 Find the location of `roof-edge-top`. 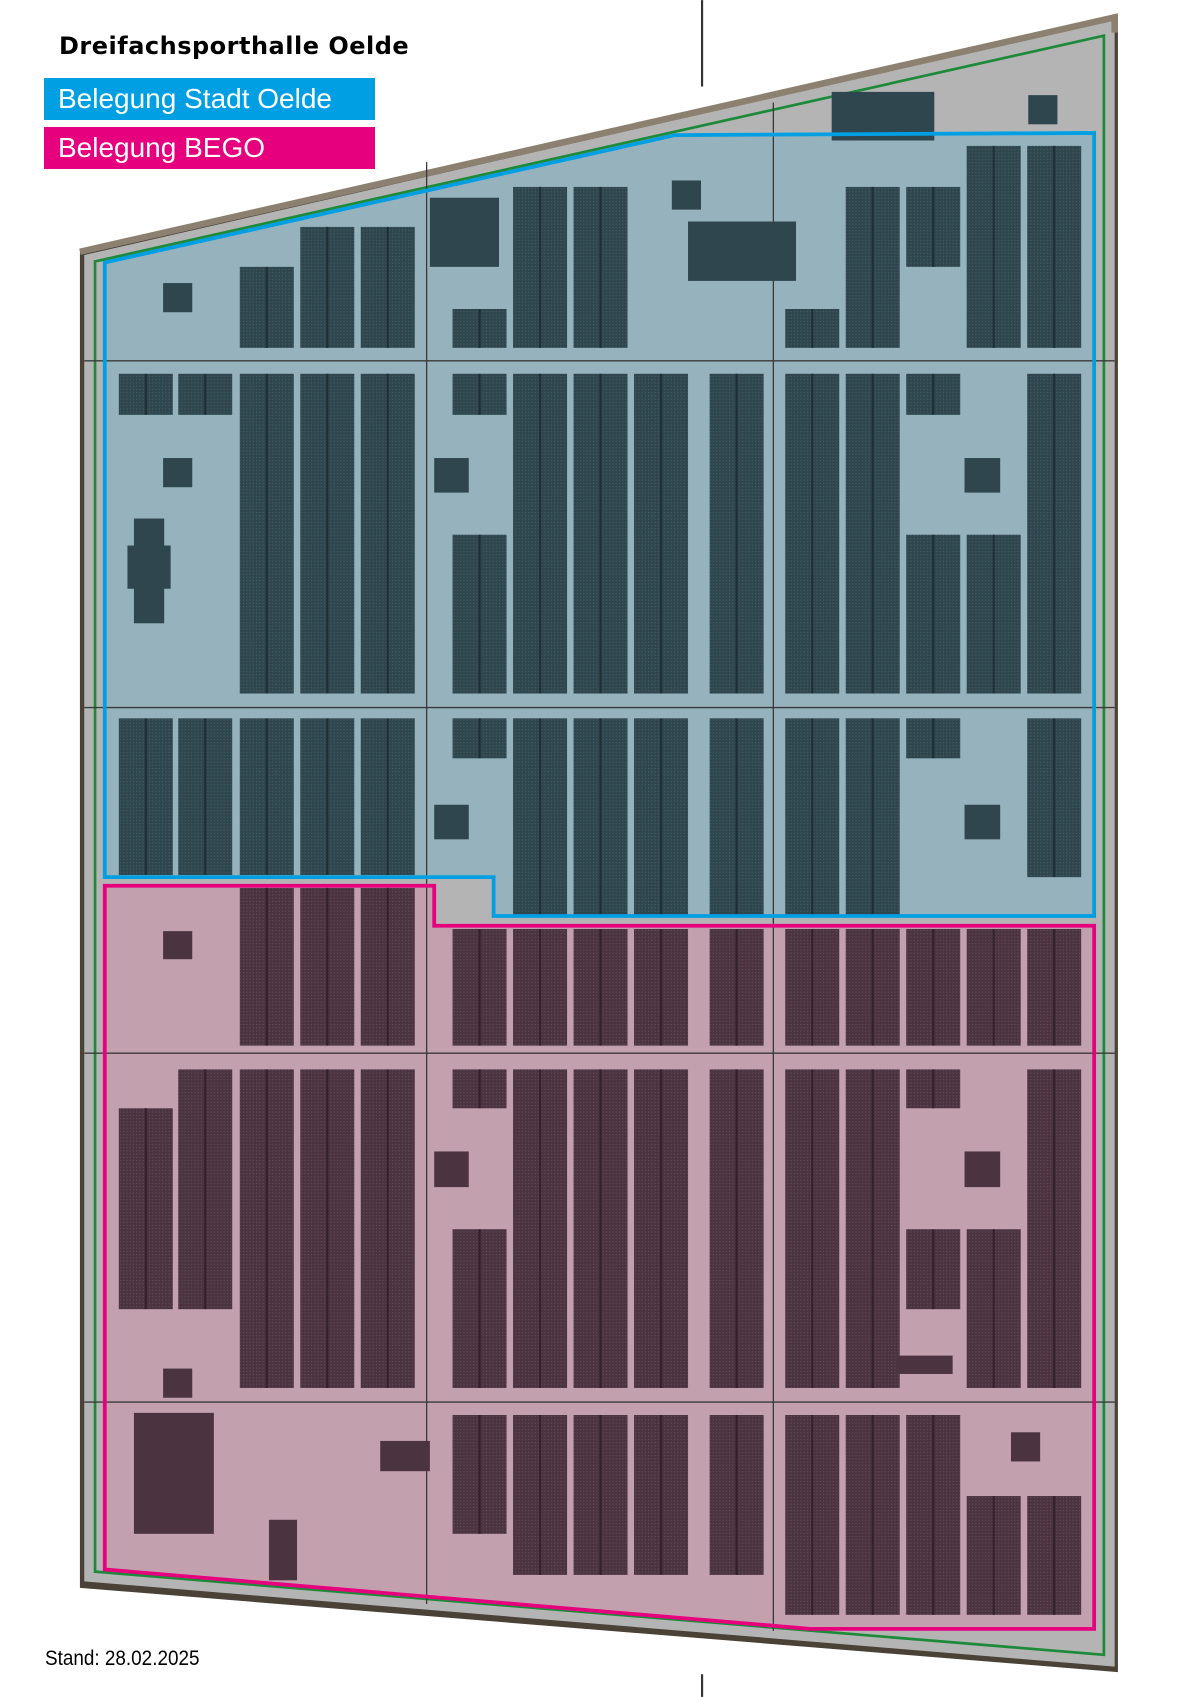

roof-edge-top is located at coordinates (598, 134).